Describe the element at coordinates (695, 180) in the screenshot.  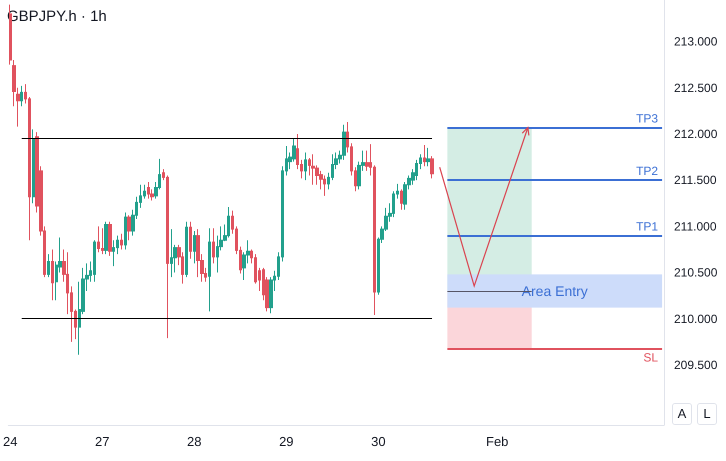
I see `y-tick-label: 211.500` at that location.